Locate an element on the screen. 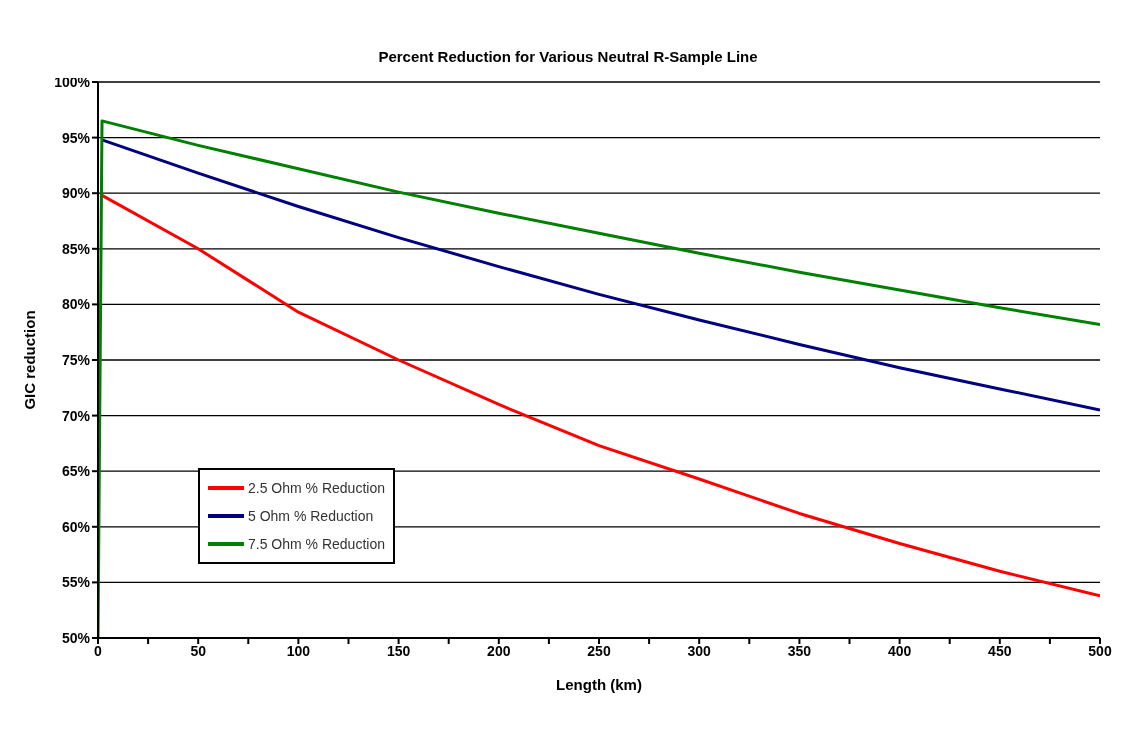 The height and width of the screenshot is (742, 1144). y-tick-label: 75% is located at coordinates (76, 359).